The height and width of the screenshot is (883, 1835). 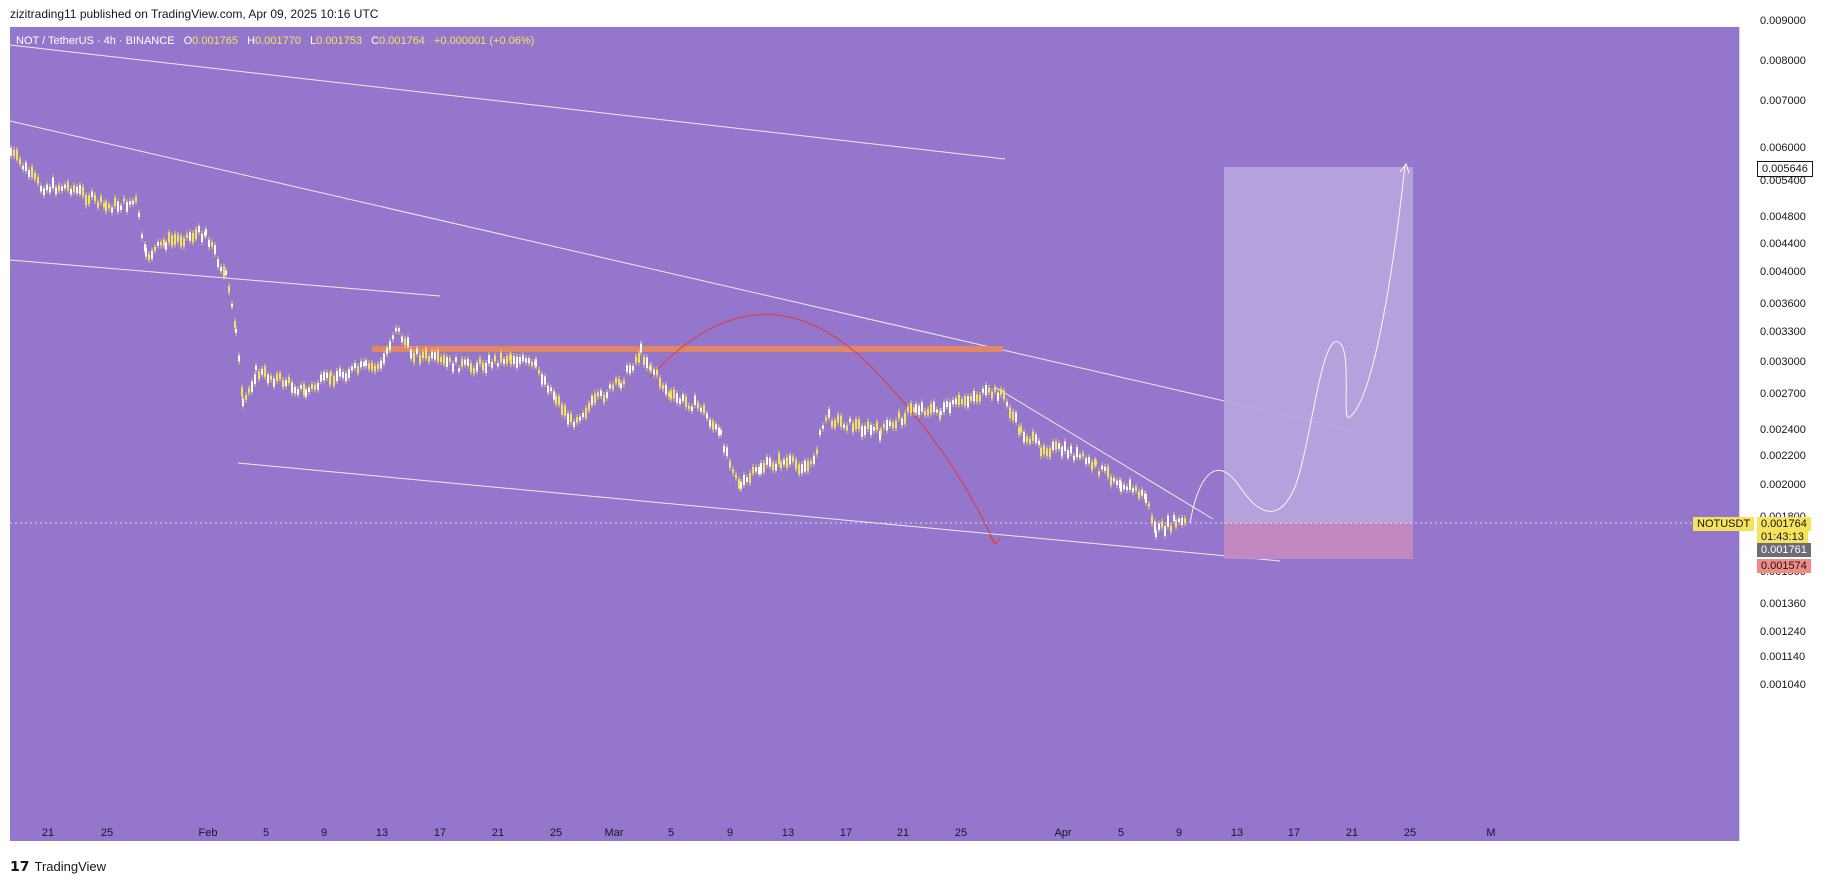 I want to click on price-label: 0.002700, so click(x=1783, y=394).